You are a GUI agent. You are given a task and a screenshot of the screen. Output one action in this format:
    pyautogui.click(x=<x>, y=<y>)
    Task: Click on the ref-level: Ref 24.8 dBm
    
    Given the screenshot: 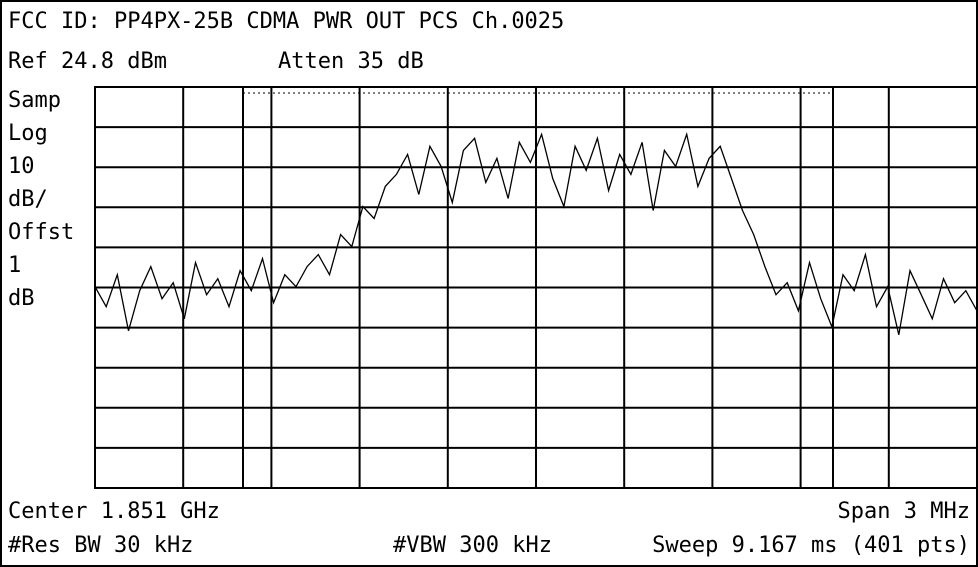 What is the action you would take?
    pyautogui.click(x=87, y=61)
    